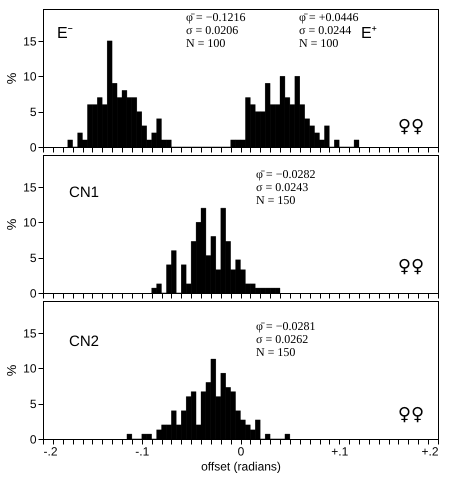 The image size is (475, 495). Describe the element at coordinates (286, 187) in the screenshot. I see `annotation: φ̄ = −0.0282 σ = 0.0243 N = 150` at that location.